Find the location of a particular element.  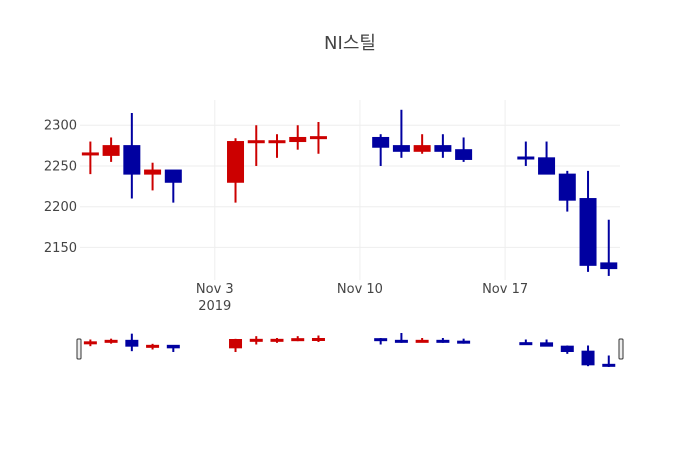

y-tick-label: 2150 is located at coordinates (60, 248).